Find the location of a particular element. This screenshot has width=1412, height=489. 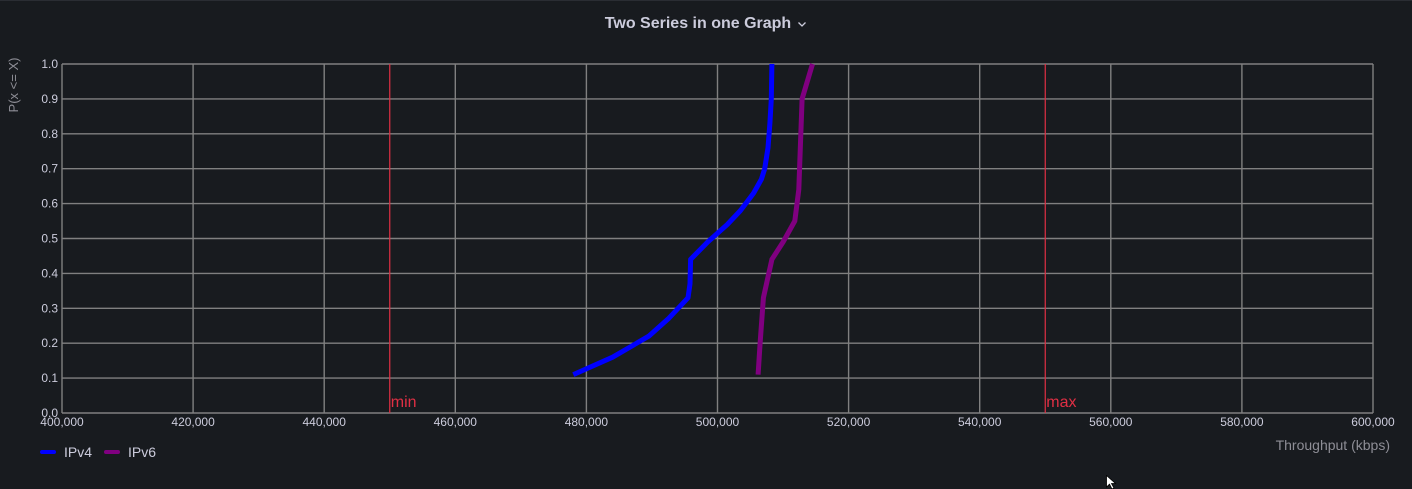

y-tick-label: 0.9 is located at coordinates (49, 99).